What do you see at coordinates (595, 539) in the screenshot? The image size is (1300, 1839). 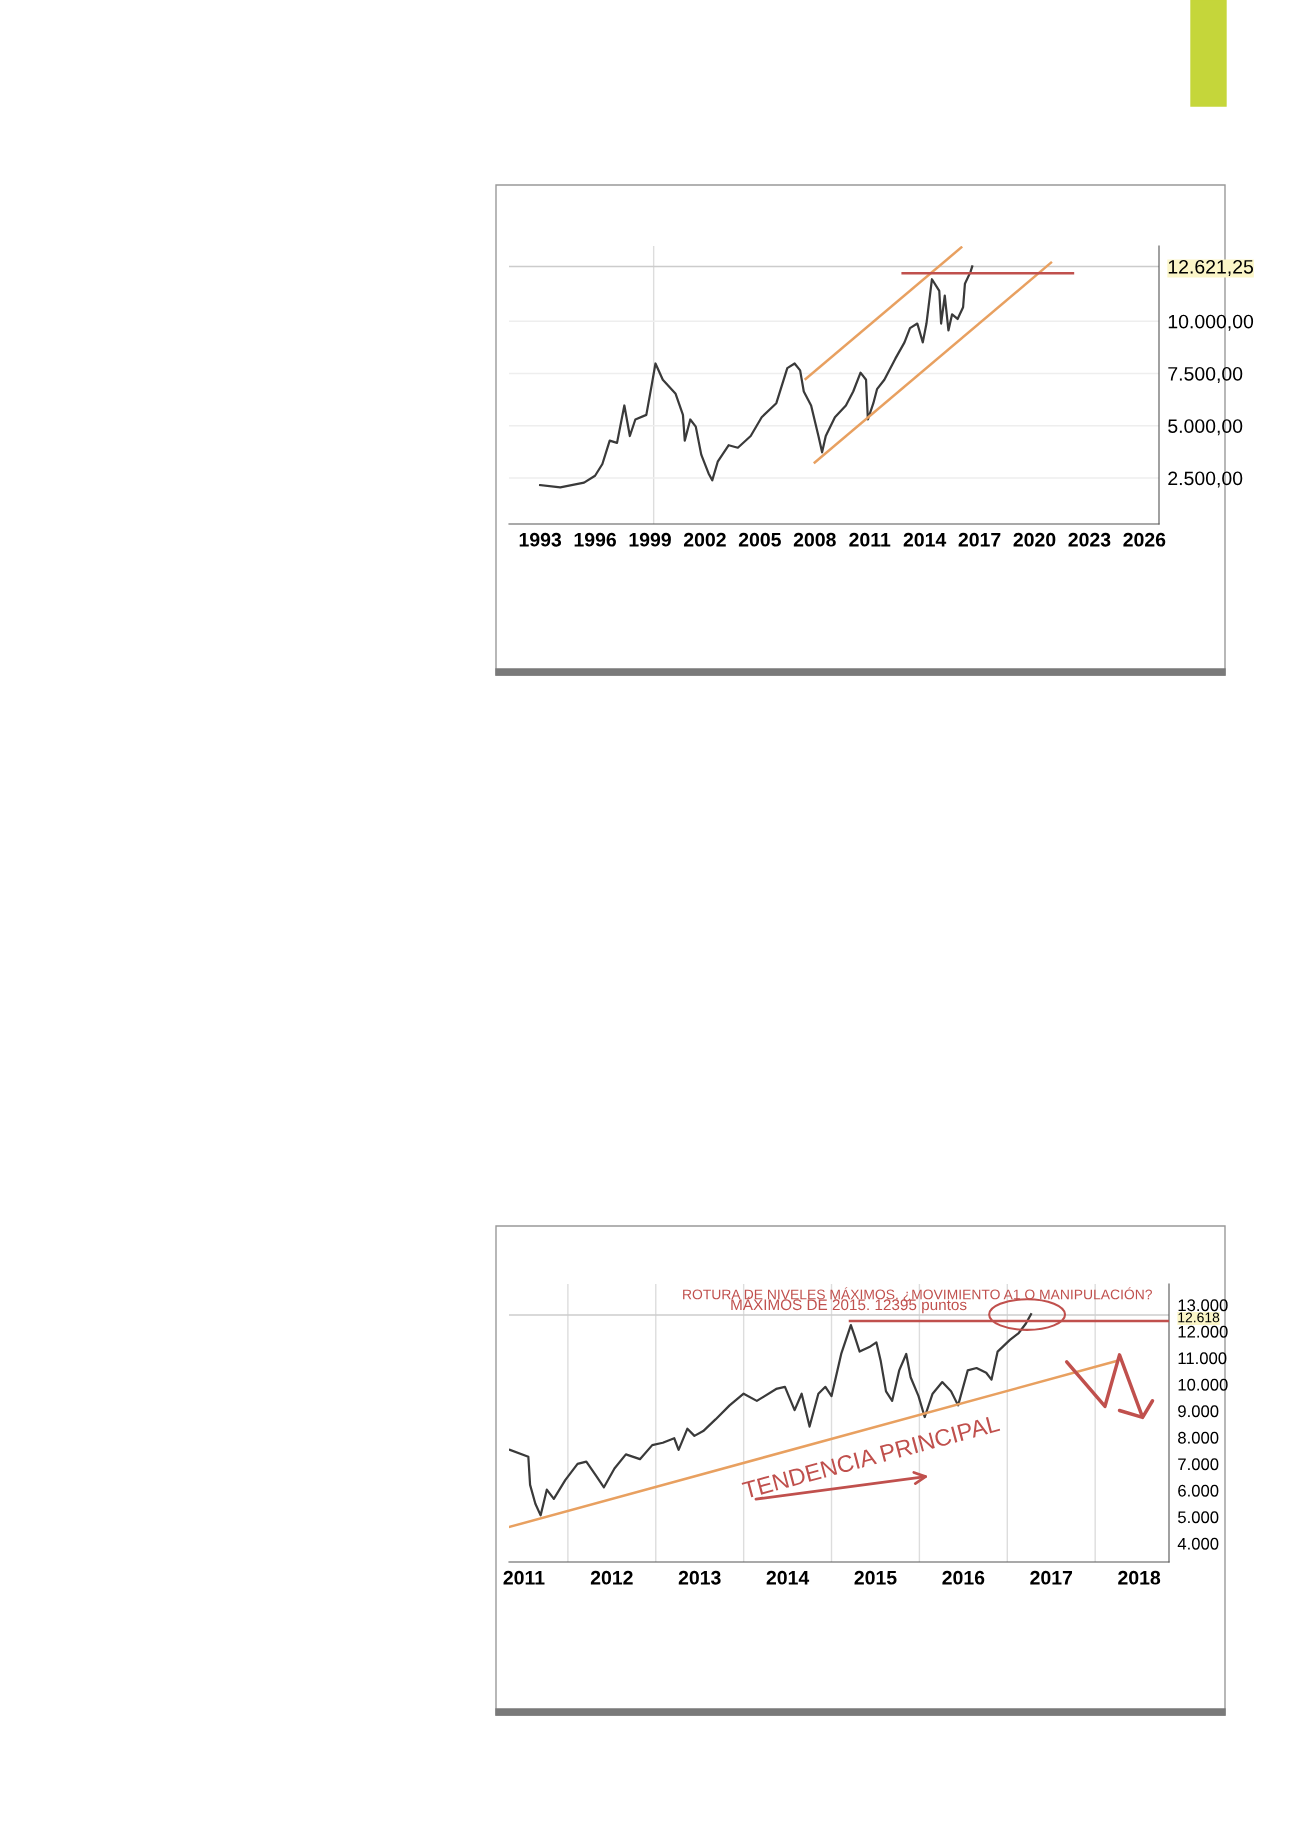 I see `x-tick-label: 1996` at bounding box center [595, 539].